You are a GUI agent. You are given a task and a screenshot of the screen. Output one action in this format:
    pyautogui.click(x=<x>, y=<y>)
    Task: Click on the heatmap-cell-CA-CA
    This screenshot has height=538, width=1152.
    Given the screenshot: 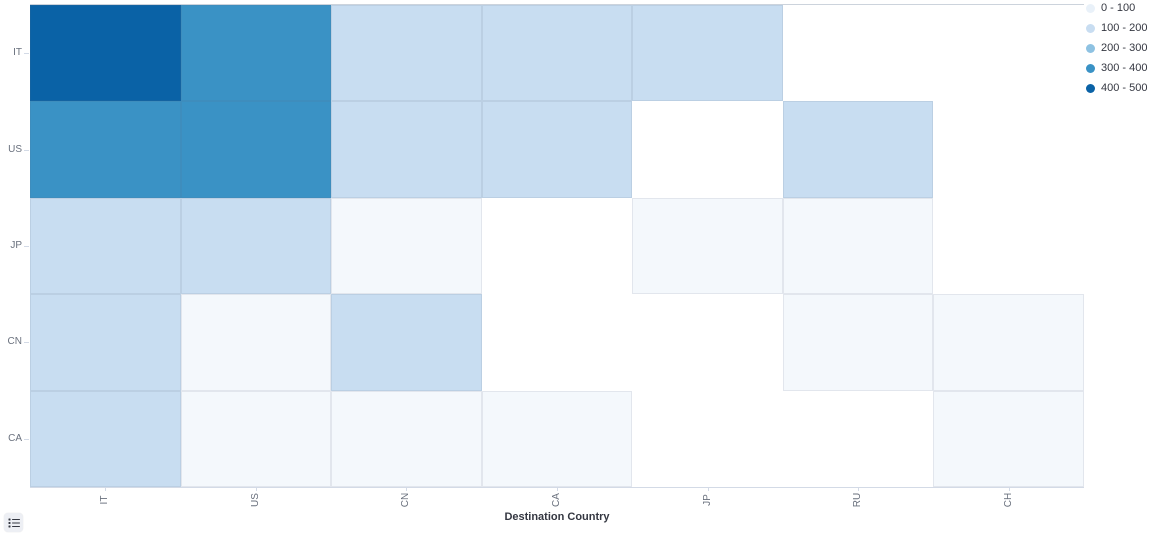 What is the action you would take?
    pyautogui.click(x=557, y=438)
    